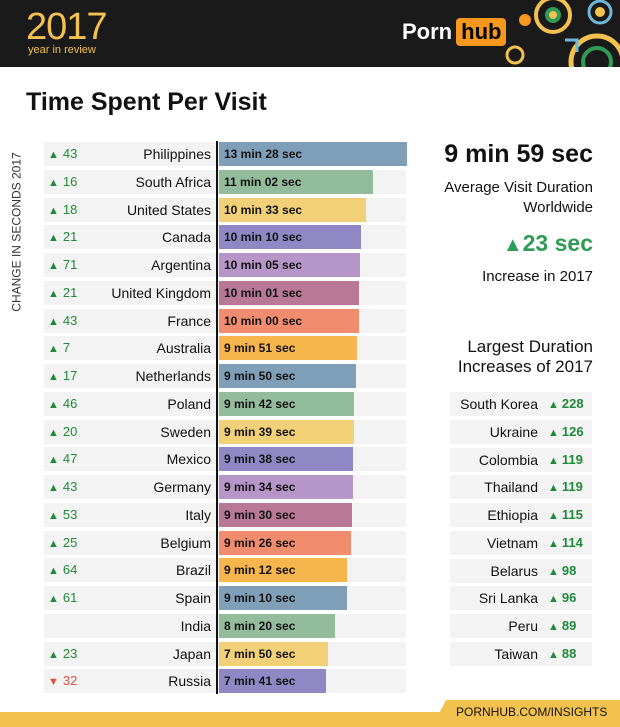  I want to click on page-title: Time Spent Per Visit, so click(146, 102).